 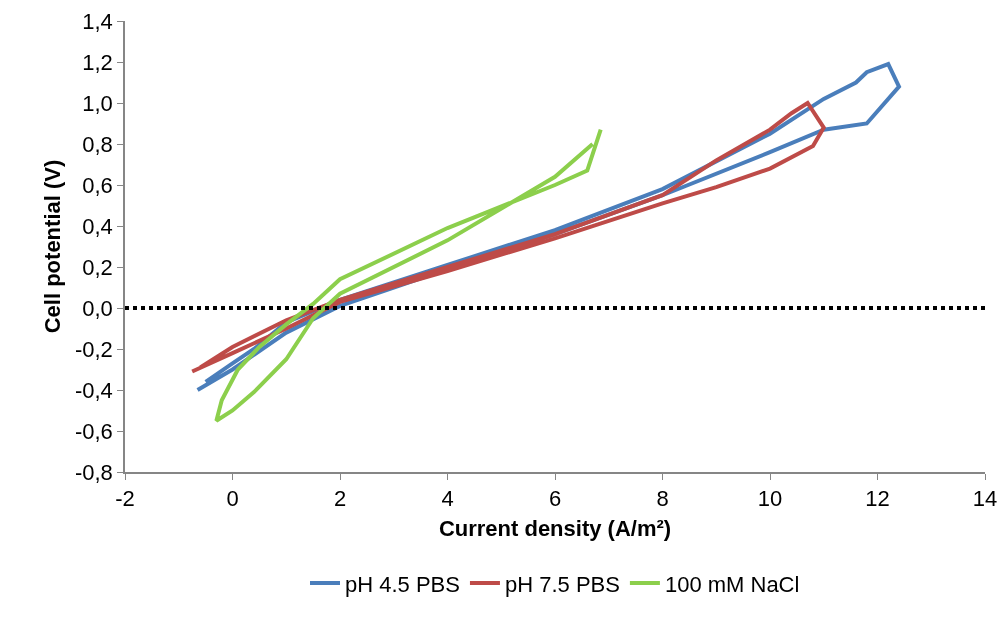 What do you see at coordinates (97, 308) in the screenshot?
I see `y-tick-label: 0,0` at bounding box center [97, 308].